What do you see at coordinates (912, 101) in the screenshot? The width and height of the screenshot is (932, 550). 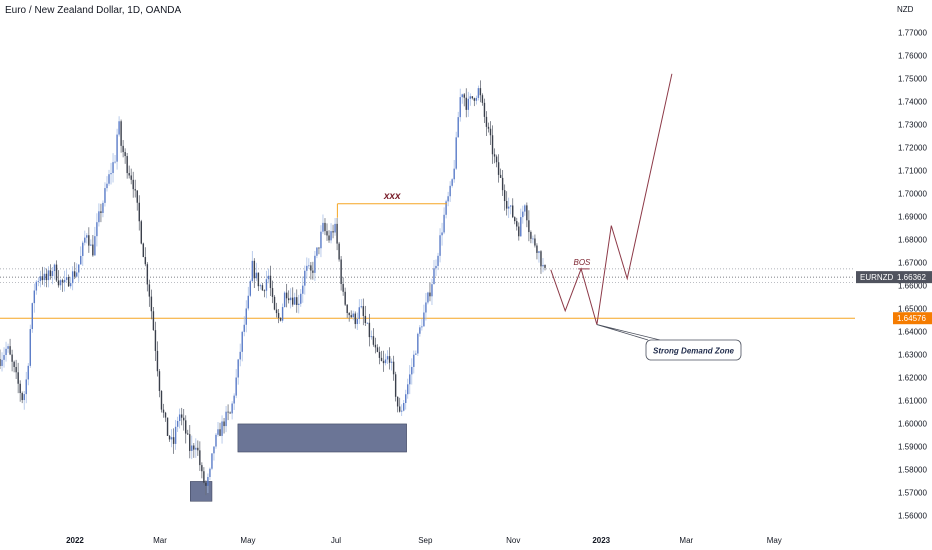 I see `y-tick-label: 1.74000` at bounding box center [912, 101].